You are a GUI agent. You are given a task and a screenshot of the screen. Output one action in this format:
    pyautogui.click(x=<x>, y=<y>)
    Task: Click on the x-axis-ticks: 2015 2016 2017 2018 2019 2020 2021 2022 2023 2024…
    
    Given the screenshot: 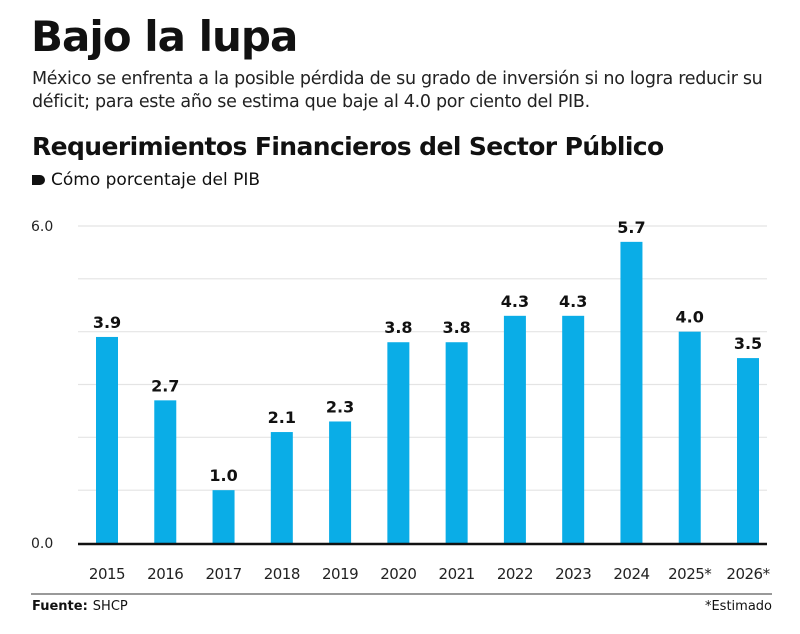 What is the action you would take?
    pyautogui.click(x=430, y=574)
    